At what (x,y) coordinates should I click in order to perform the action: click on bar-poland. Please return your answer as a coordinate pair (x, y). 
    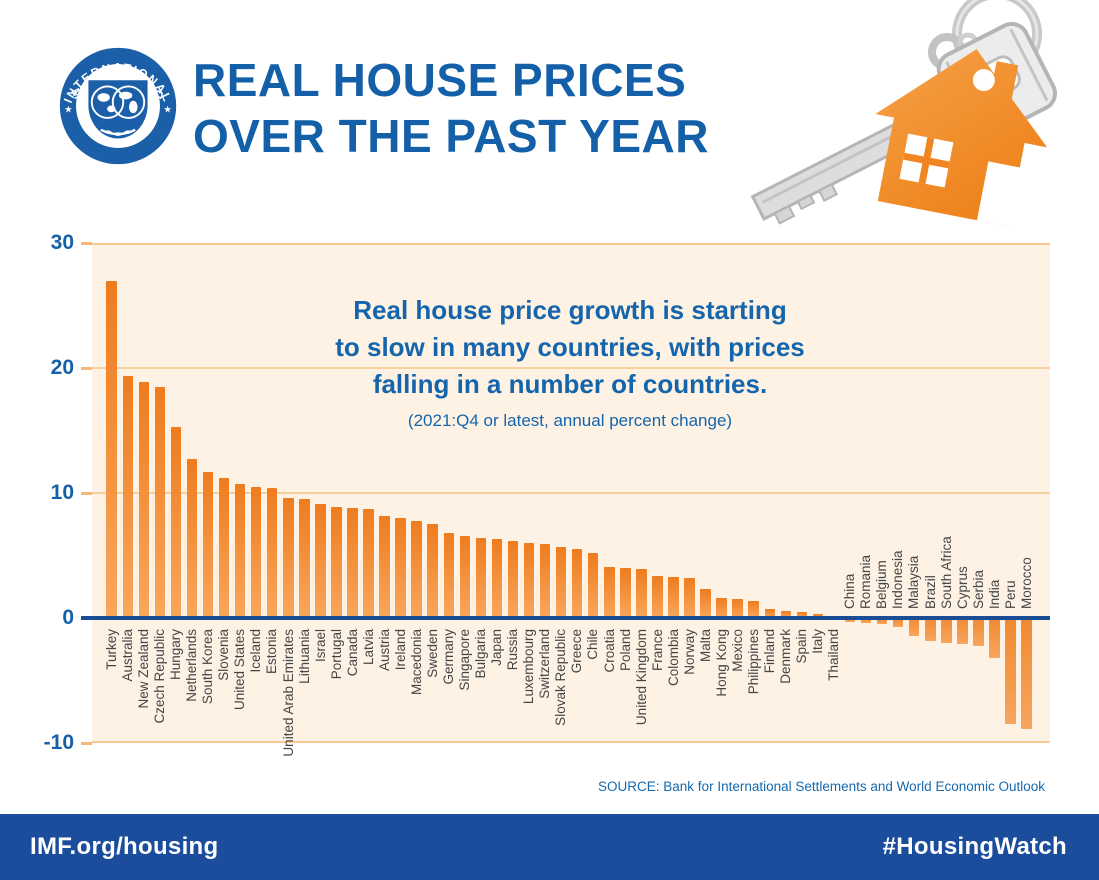
    Looking at the image, I should click on (625, 593).